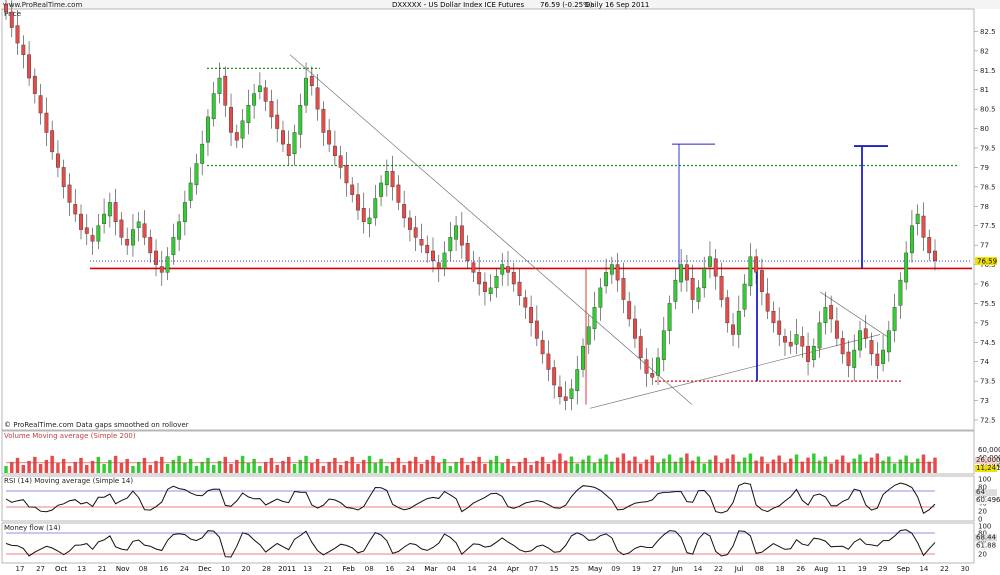 The width and height of the screenshot is (1000, 575). I want to click on volume-tick-0: 60,000, so click(989, 450).